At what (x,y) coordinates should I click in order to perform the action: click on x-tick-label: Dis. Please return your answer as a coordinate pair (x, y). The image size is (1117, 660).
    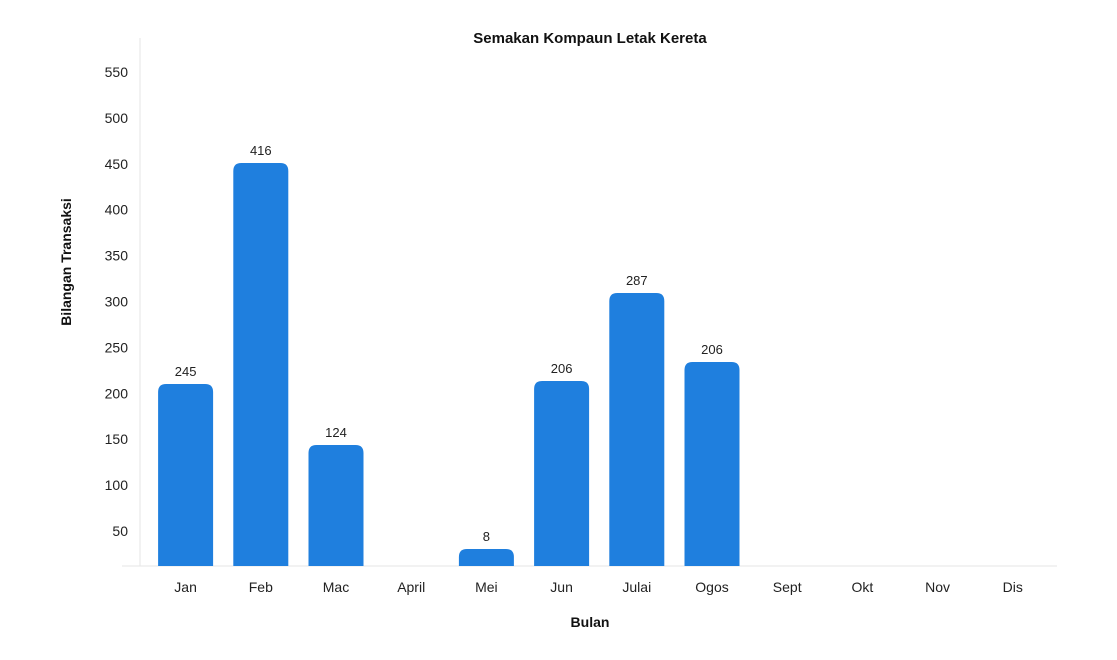
    Looking at the image, I should click on (1013, 587).